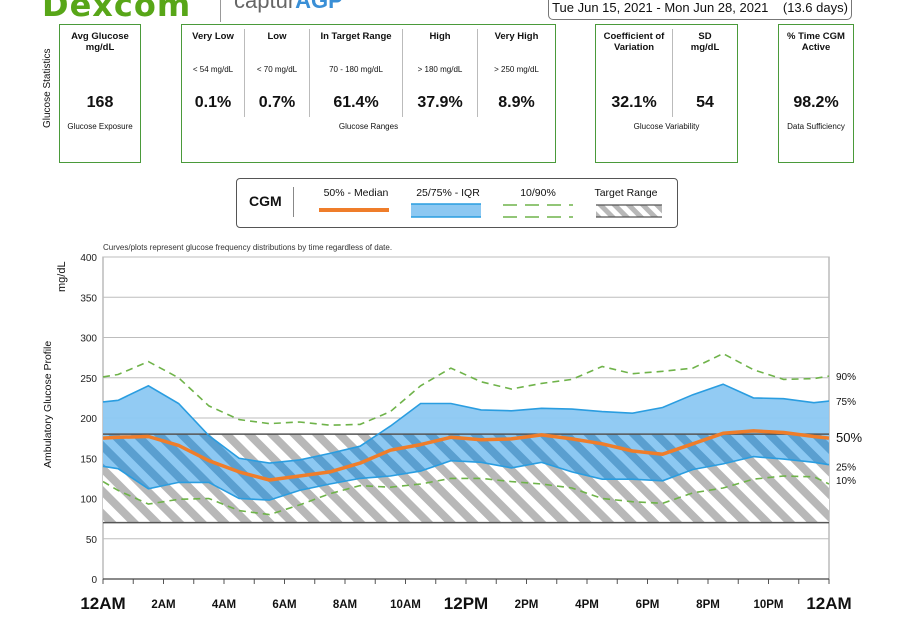  Describe the element at coordinates (100, 126) in the screenshot. I see `avg-glucose-caption: Glucose Exposure` at that location.